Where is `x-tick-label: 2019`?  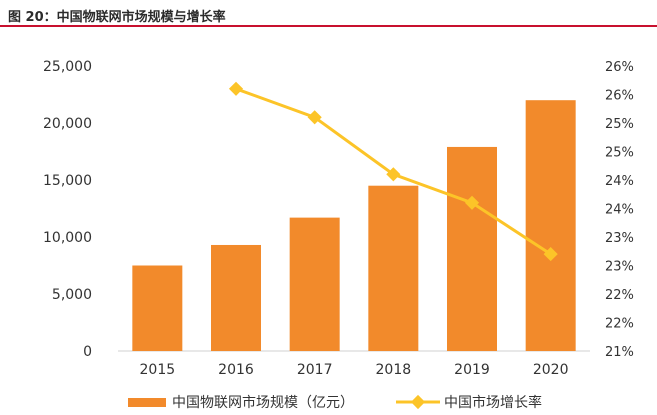 x-tick-label: 2019 is located at coordinates (472, 370).